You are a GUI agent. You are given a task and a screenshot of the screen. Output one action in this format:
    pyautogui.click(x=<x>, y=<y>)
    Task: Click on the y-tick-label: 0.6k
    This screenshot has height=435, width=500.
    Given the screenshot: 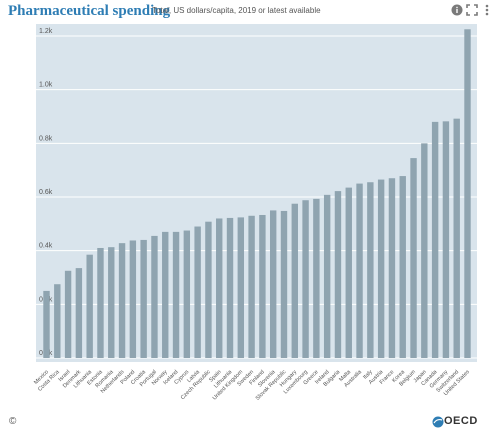 What is the action you would take?
    pyautogui.click(x=46, y=192)
    